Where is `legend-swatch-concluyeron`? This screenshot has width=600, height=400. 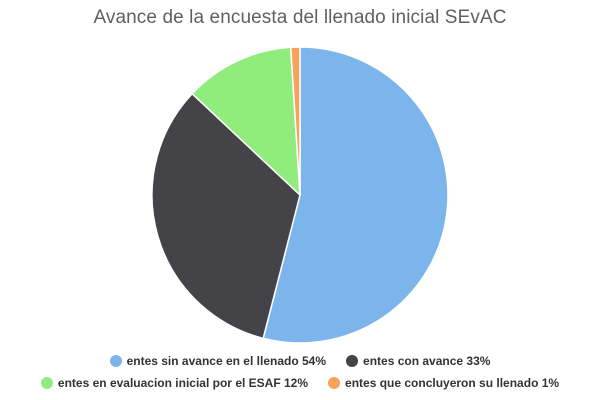 legend-swatch-concluyeron is located at coordinates (334, 383).